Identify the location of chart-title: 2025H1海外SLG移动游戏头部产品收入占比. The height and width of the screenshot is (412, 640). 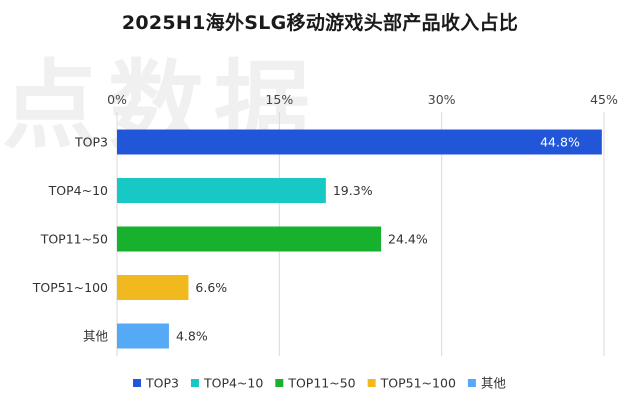
(320, 23).